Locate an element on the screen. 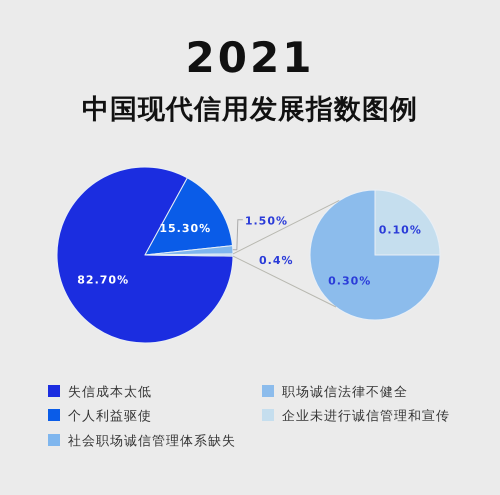 The image size is (500, 495). data-label: 0.30% is located at coordinates (350, 281).